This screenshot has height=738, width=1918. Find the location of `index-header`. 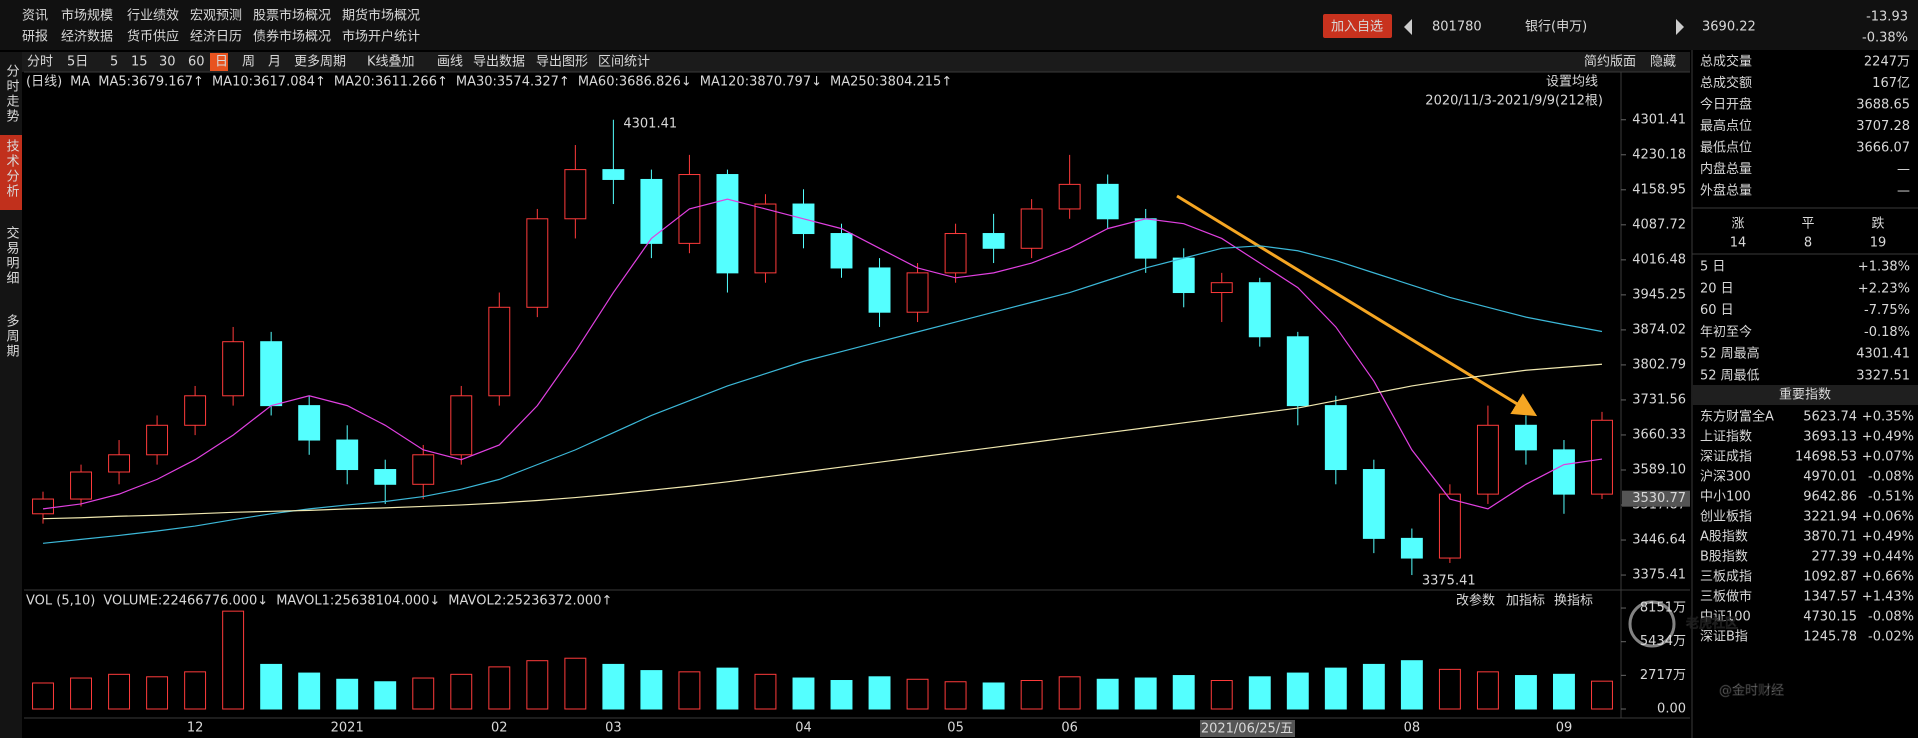

index-header is located at coordinates (1805, 395).